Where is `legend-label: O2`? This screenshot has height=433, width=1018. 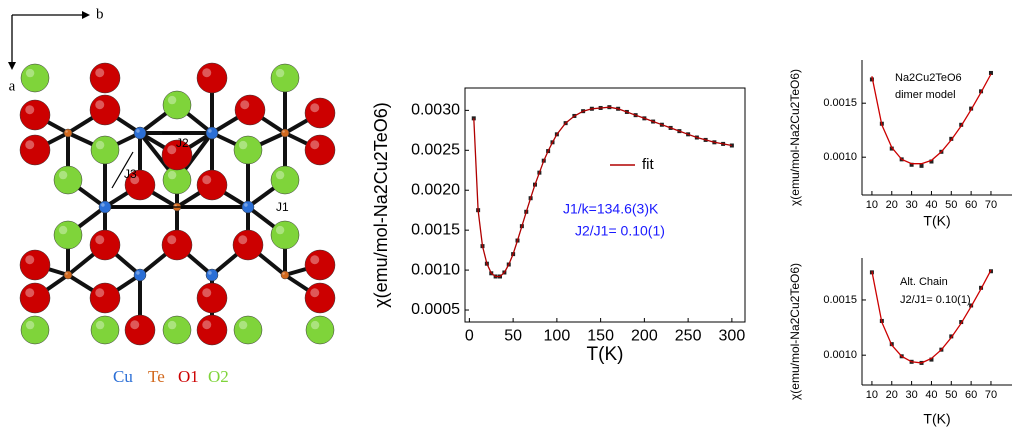 legend-label: O2 is located at coordinates (218, 376).